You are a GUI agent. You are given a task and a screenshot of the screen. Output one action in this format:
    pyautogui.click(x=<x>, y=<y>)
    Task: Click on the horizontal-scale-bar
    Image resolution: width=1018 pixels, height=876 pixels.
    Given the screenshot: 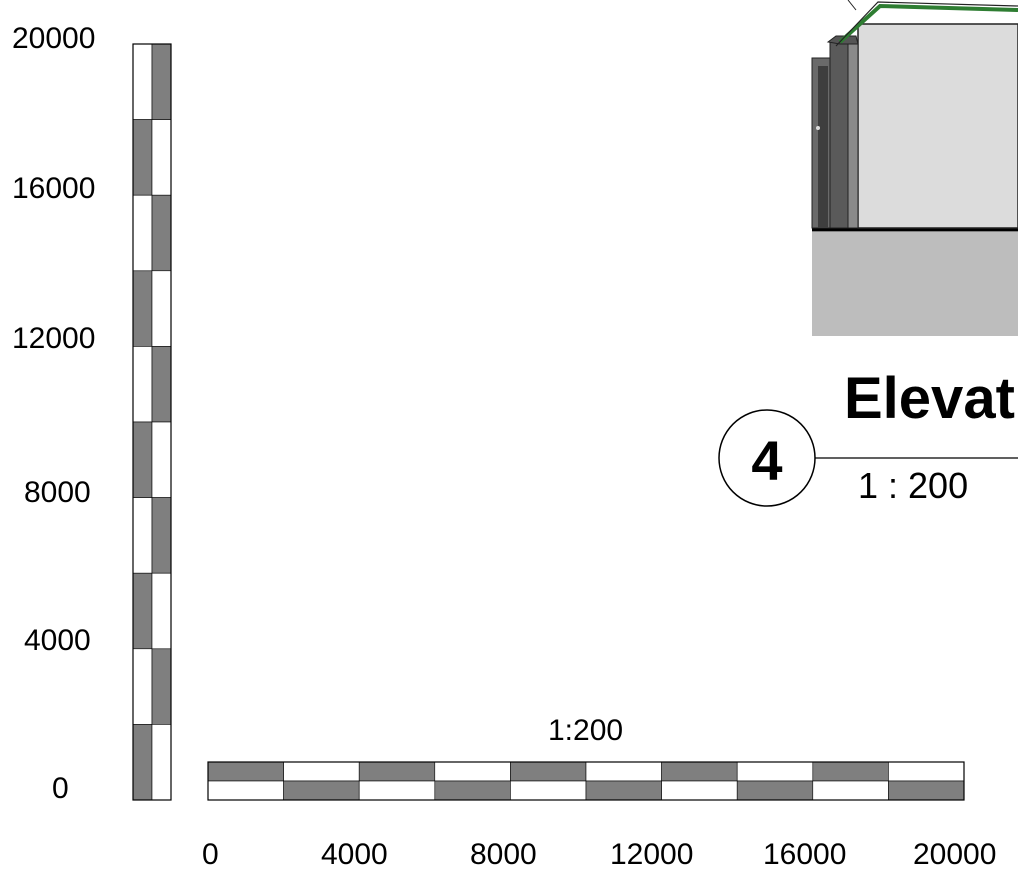 What is the action you would take?
    pyautogui.click(x=586, y=781)
    